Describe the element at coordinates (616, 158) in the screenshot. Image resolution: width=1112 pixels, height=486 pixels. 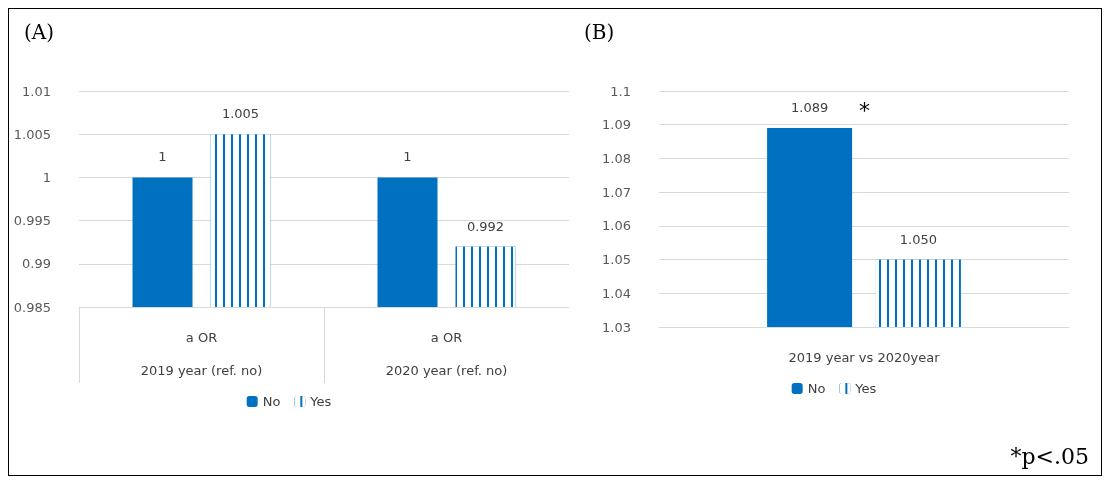
I see `y-tick-label: 1.08` at that location.